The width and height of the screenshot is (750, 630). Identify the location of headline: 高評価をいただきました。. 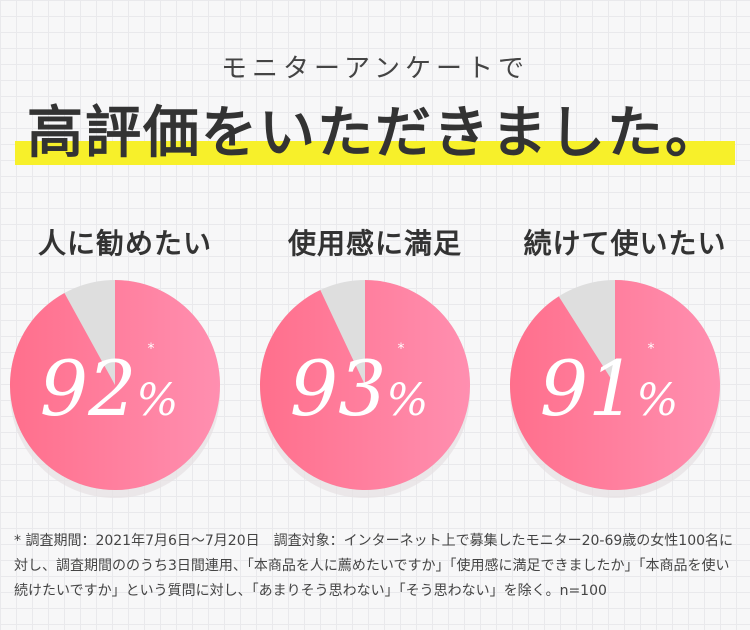
(375, 128).